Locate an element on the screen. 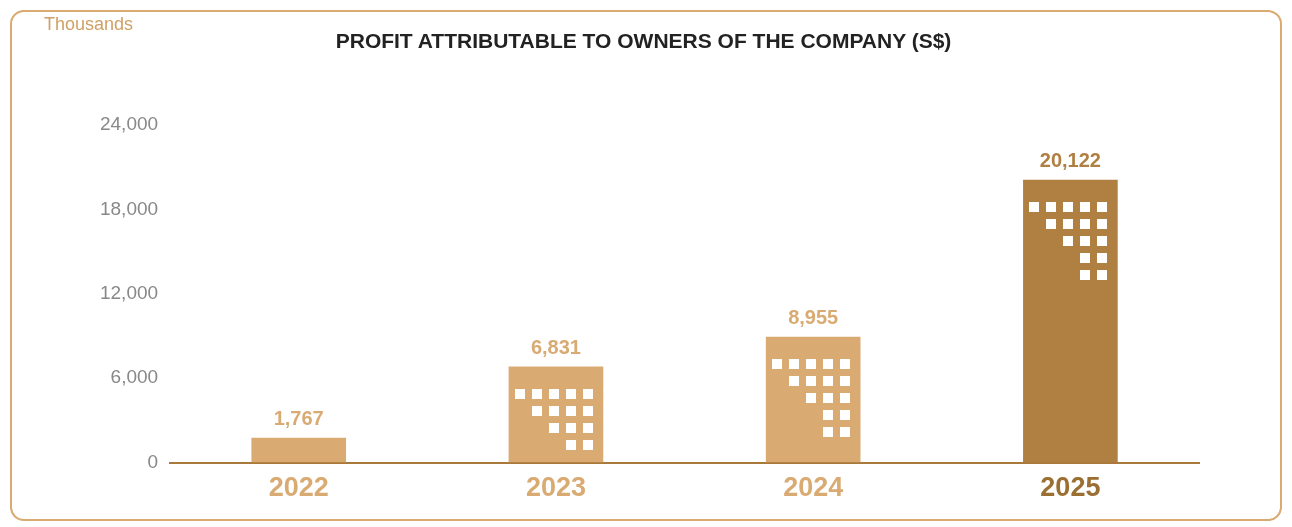 The image size is (1292, 527). x-tick-label: 2023 is located at coordinates (555, 487).